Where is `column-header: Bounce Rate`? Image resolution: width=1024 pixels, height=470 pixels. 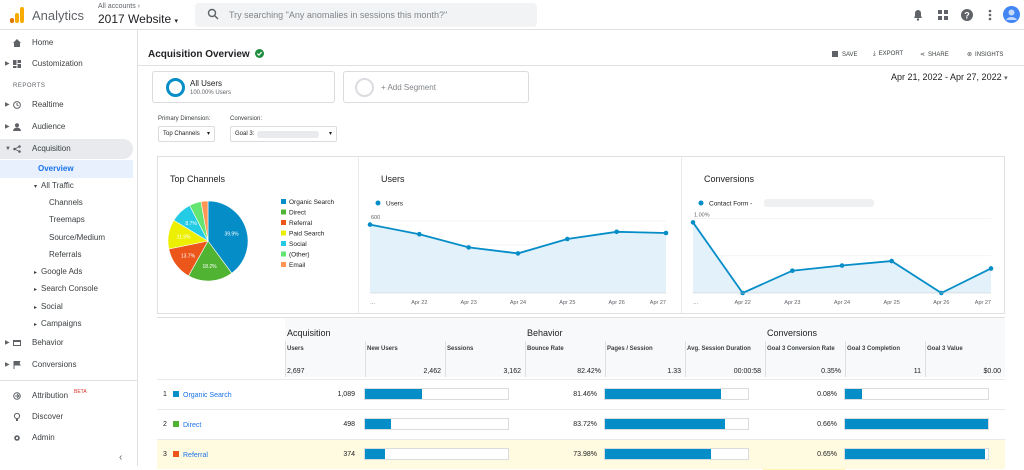 column-header: Bounce Rate is located at coordinates (545, 349).